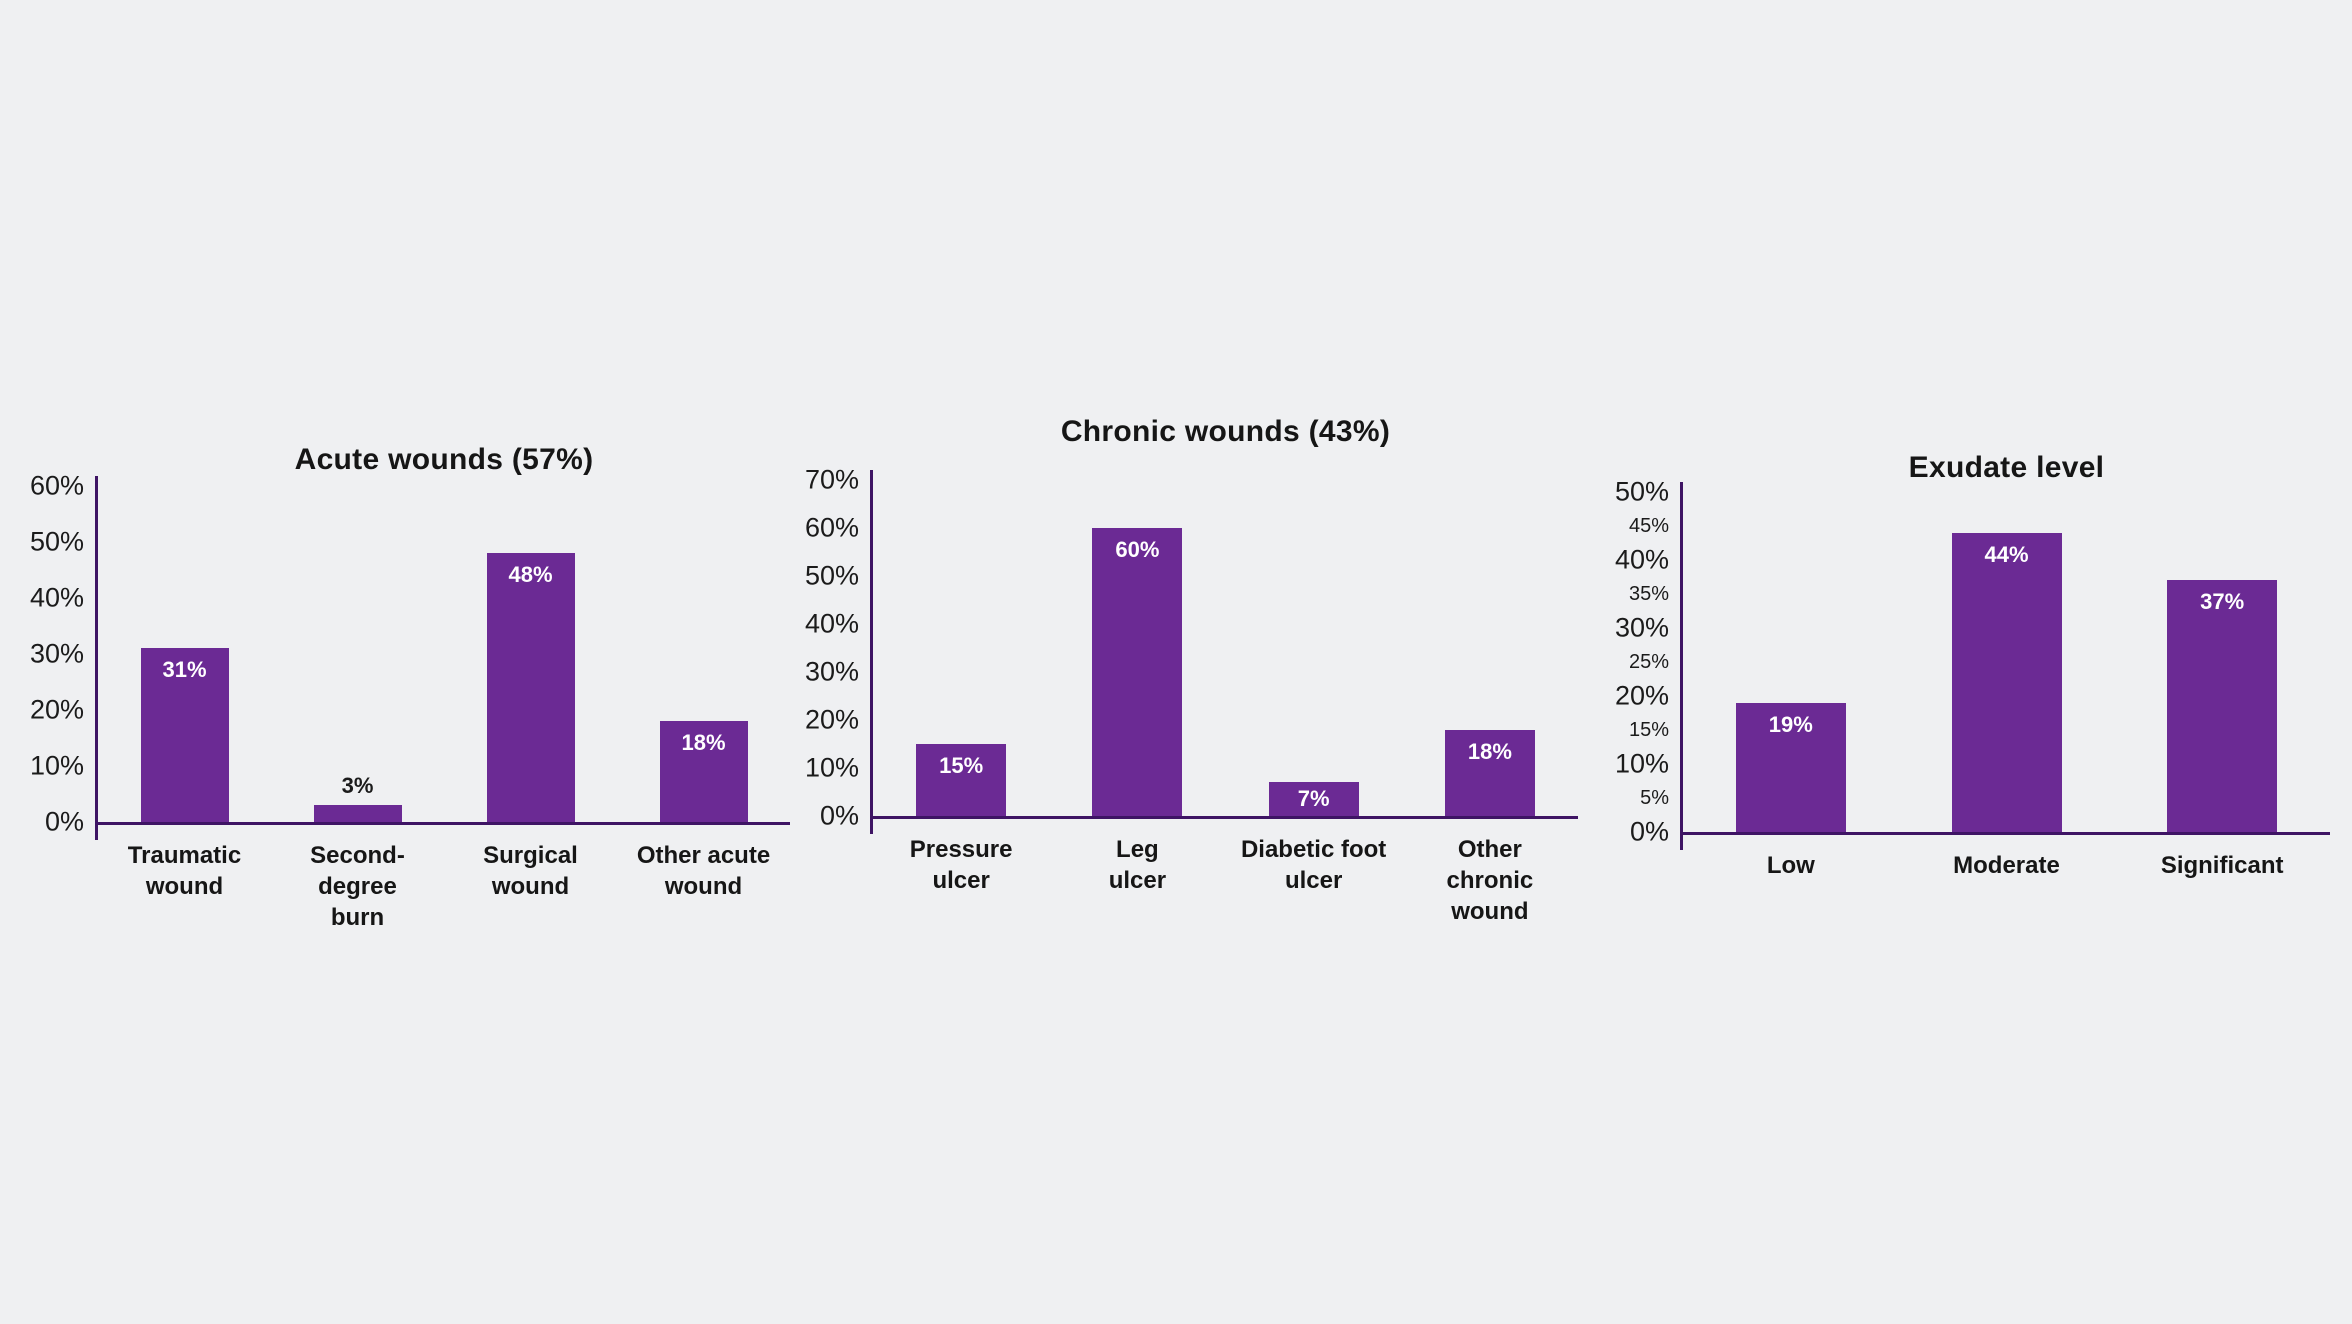 The image size is (2352, 1324). What do you see at coordinates (184, 670) in the screenshot?
I see `bar-value-label: 31%` at bounding box center [184, 670].